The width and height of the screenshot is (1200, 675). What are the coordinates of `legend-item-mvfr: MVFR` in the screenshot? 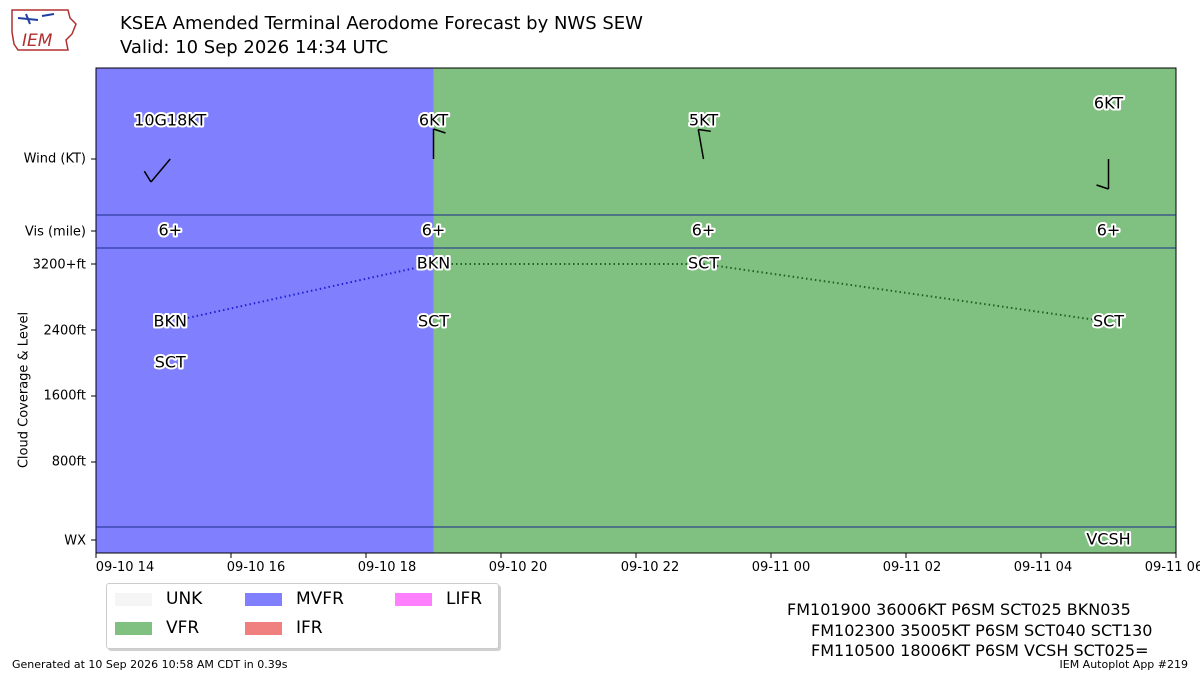 It's located at (294, 599).